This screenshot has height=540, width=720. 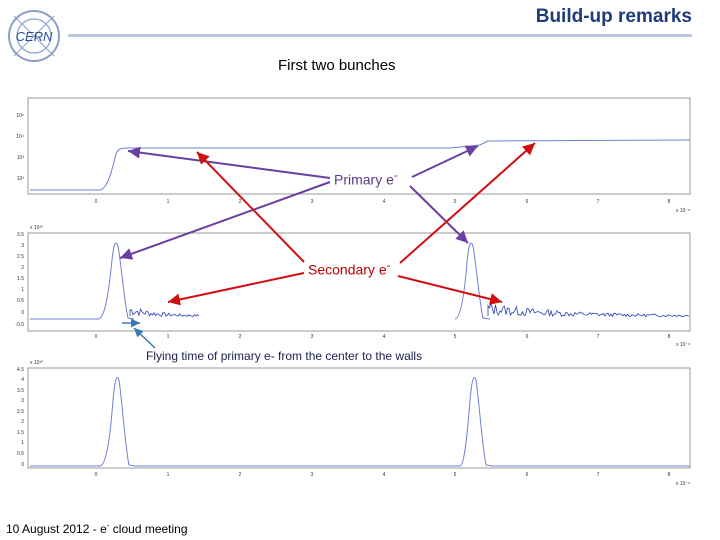 I want to click on slide-subtitle: First two bunches, so click(x=337, y=65).